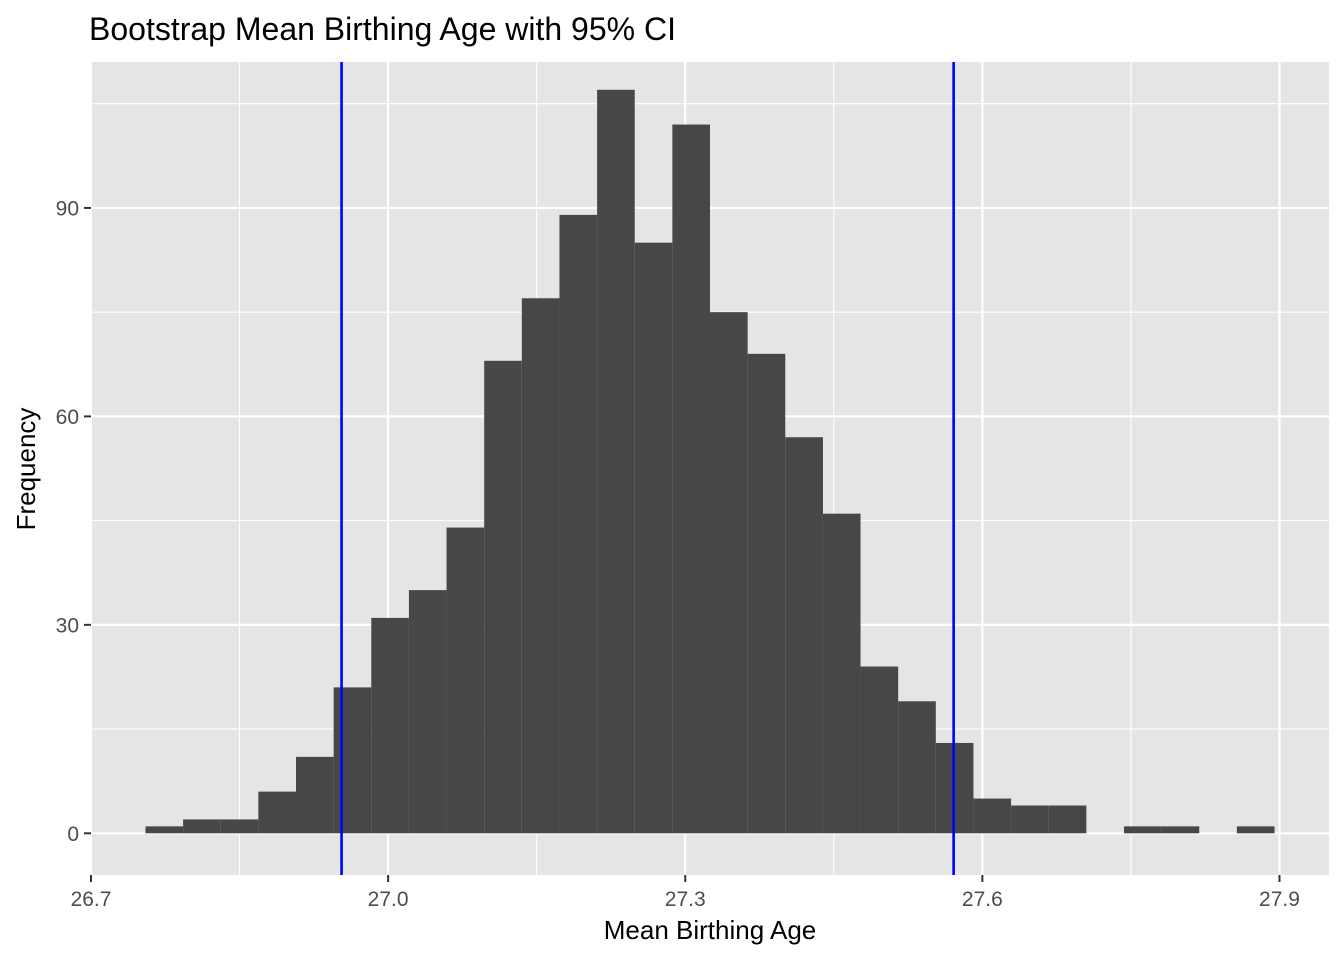 The height and width of the screenshot is (965, 1344). What do you see at coordinates (67, 208) in the screenshot?
I see `y-tick-label-3: 90` at bounding box center [67, 208].